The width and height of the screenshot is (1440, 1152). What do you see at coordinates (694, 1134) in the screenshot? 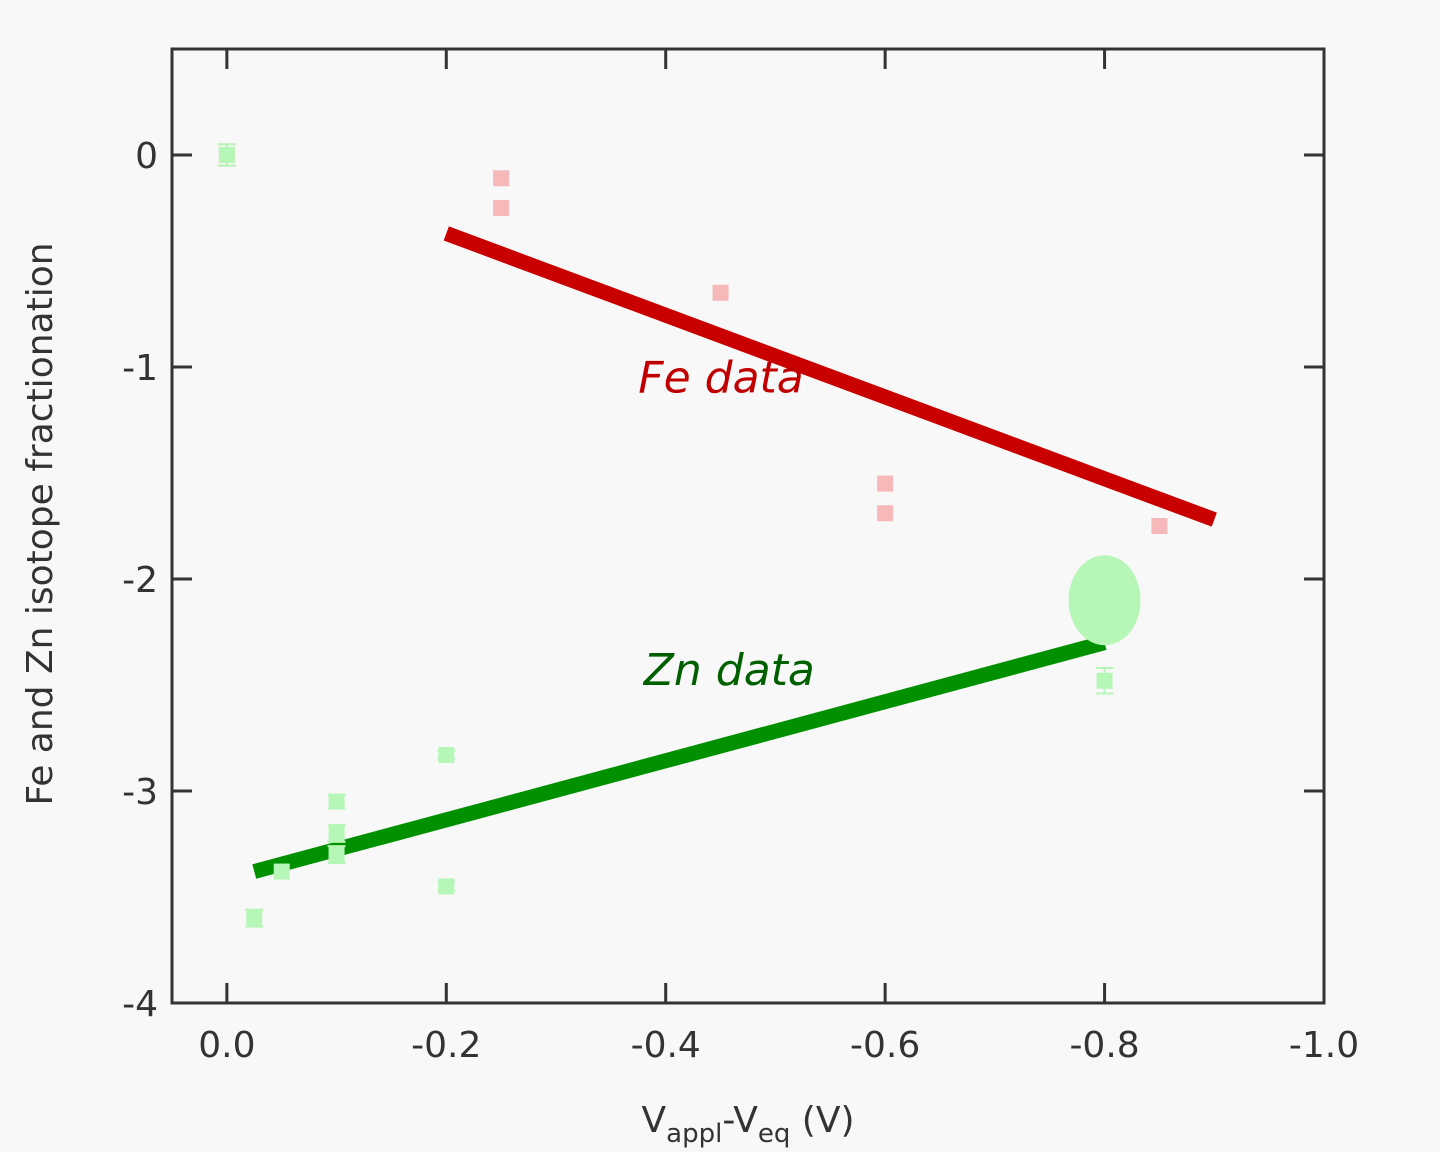
I see `x-axis-title-sub1: appl` at bounding box center [694, 1134].